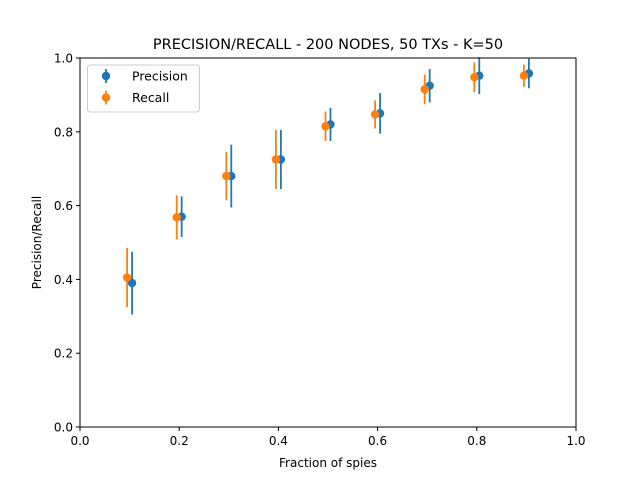  What do you see at coordinates (575, 441) in the screenshot?
I see `x-tick-label: 1.0` at bounding box center [575, 441].